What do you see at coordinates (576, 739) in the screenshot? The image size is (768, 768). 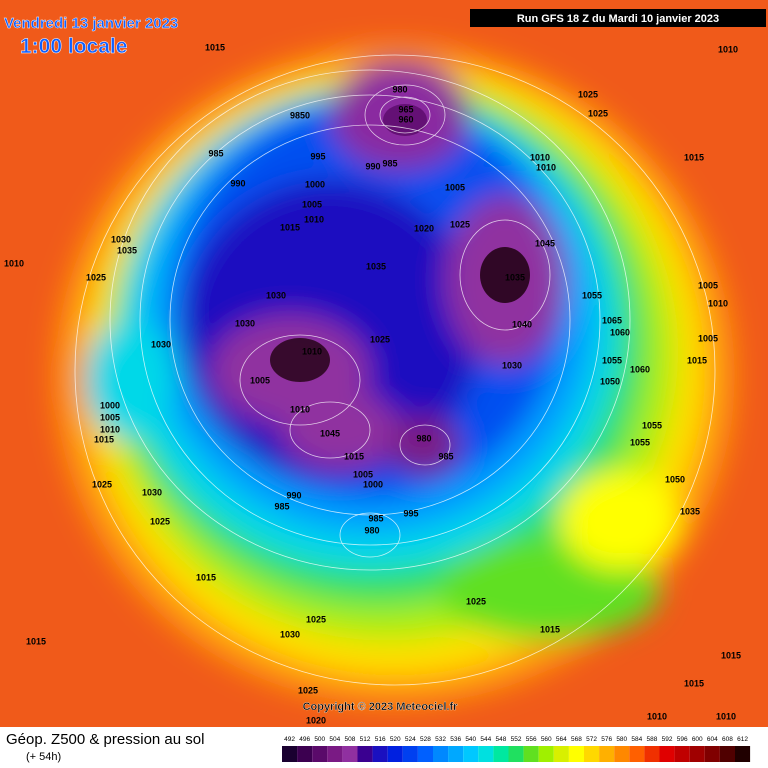 I see `colorbar-label: 568` at bounding box center [576, 739].